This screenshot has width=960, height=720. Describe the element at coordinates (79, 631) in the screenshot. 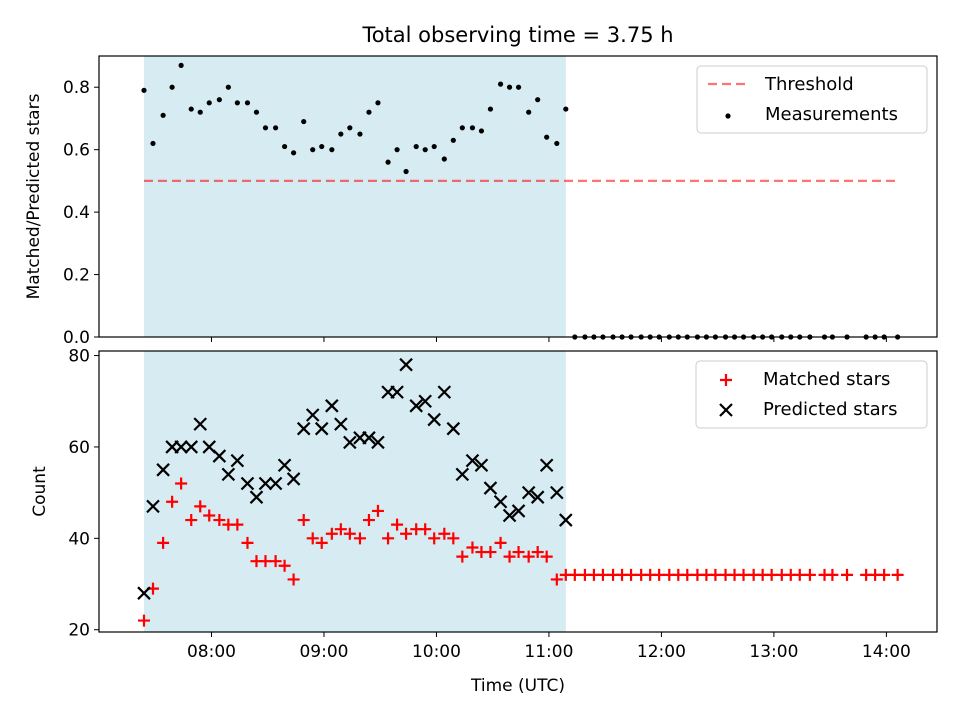

I see `y-tick-label: 20` at that location.